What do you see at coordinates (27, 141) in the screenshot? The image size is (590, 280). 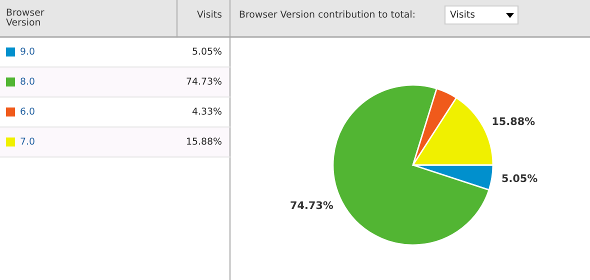 I see `legend-label: 7.0` at bounding box center [27, 141].